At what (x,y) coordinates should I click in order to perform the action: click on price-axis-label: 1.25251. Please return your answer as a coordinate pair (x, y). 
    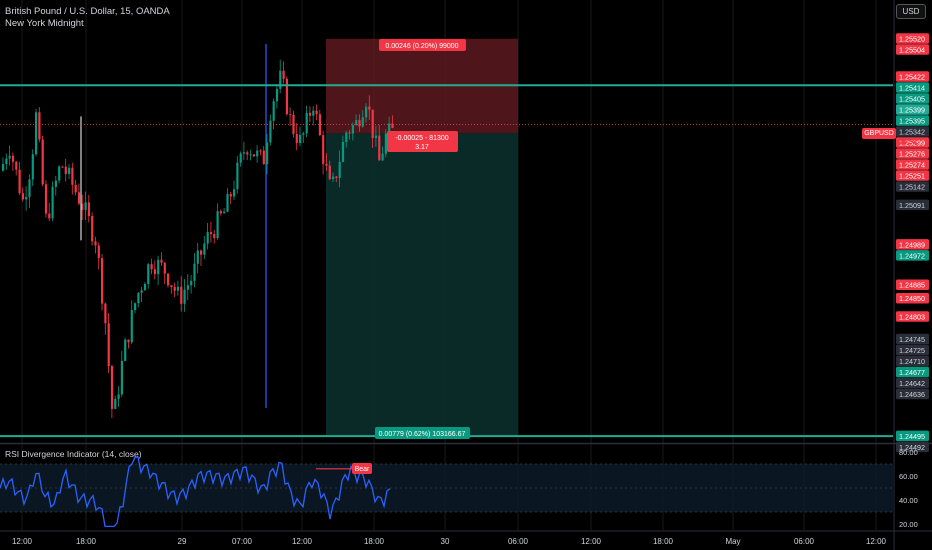
    Looking at the image, I should click on (912, 175).